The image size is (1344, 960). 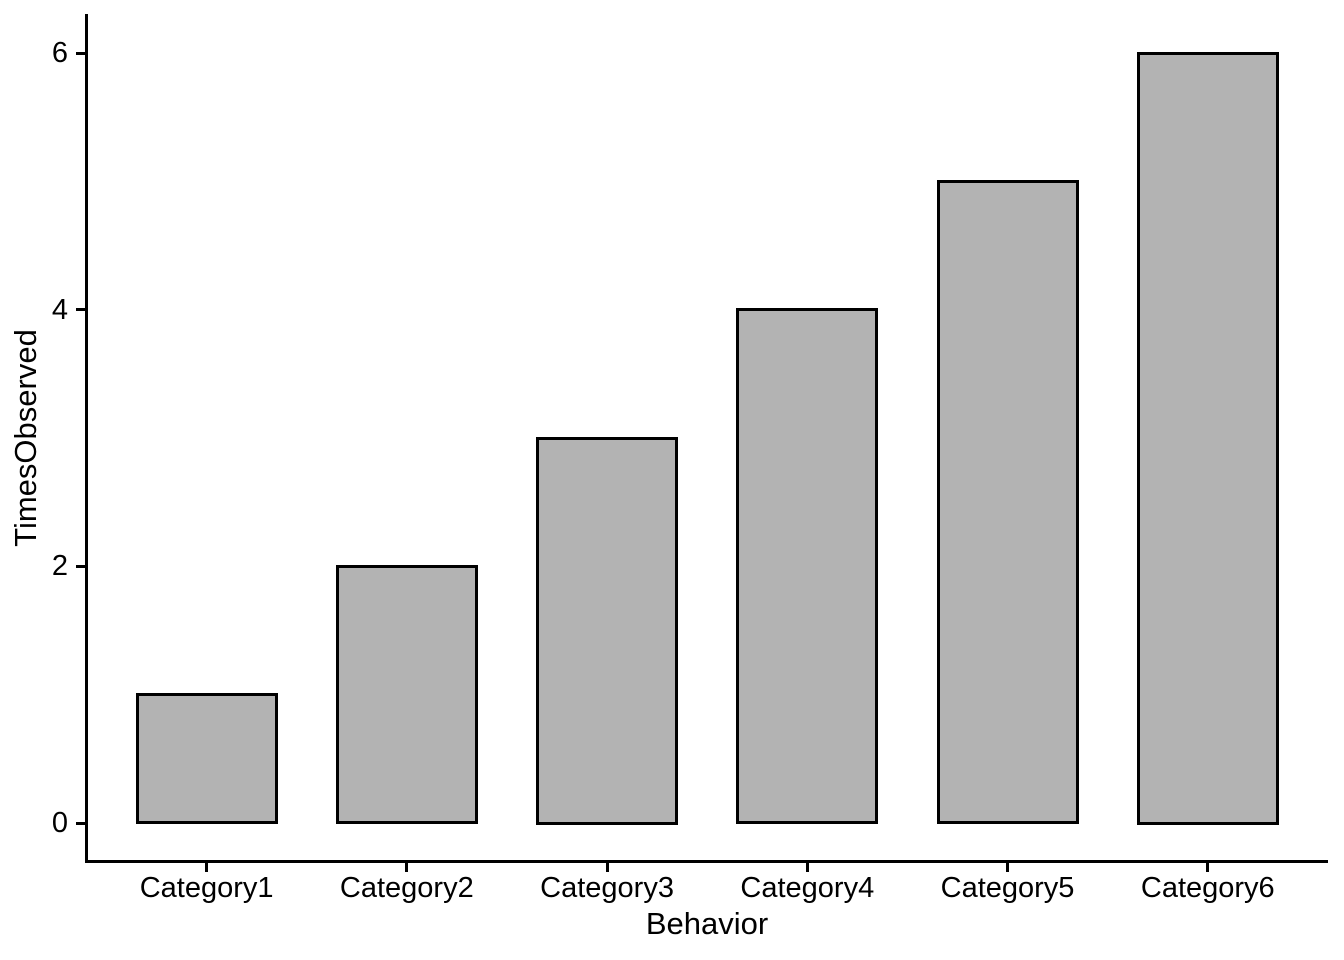 I want to click on x-tick-label: Category3, so click(x=607, y=888).